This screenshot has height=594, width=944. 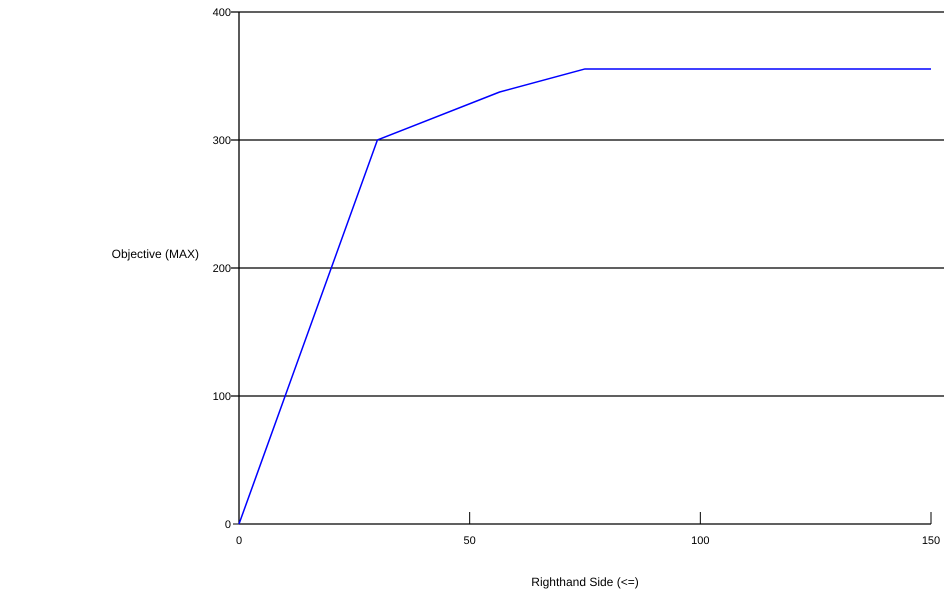 What do you see at coordinates (585, 582) in the screenshot?
I see `x-axis-title: Righthand Side (<=)` at bounding box center [585, 582].